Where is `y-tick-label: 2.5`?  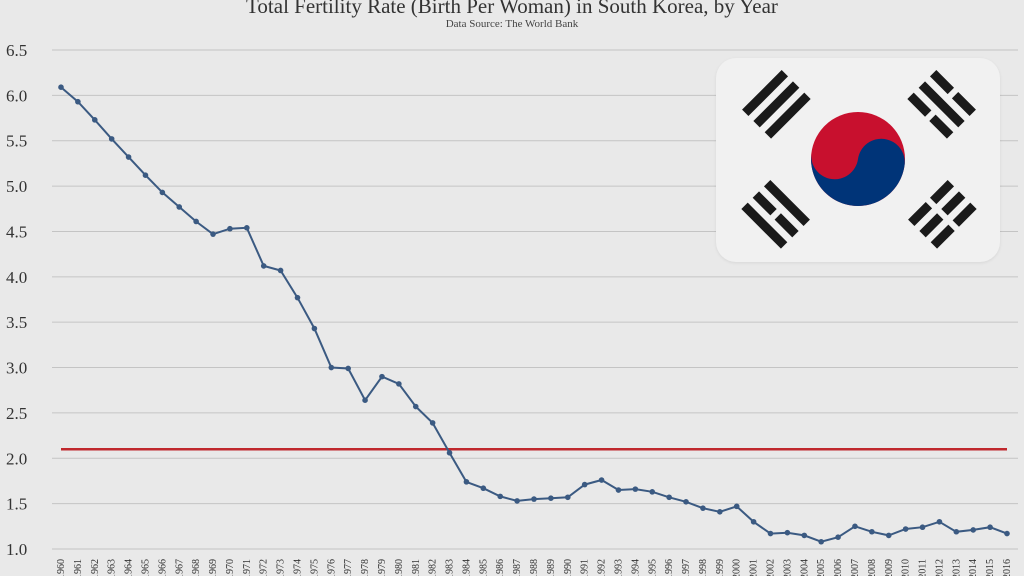 y-tick-label: 2.5 is located at coordinates (16, 413).